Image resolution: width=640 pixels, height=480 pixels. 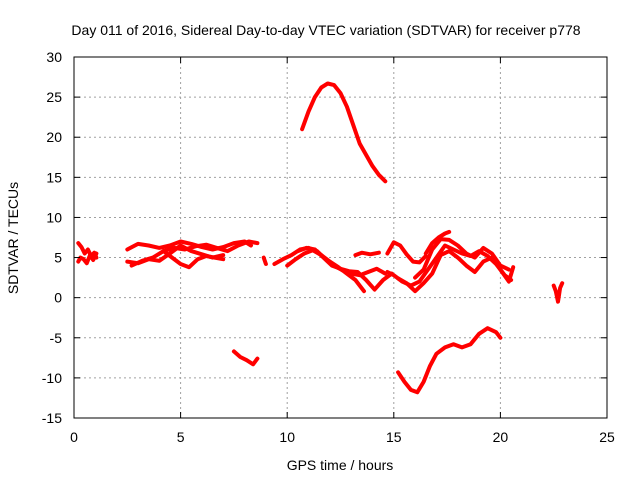 What do you see at coordinates (52, 418) in the screenshot?
I see `y-tick-label: -15` at bounding box center [52, 418].